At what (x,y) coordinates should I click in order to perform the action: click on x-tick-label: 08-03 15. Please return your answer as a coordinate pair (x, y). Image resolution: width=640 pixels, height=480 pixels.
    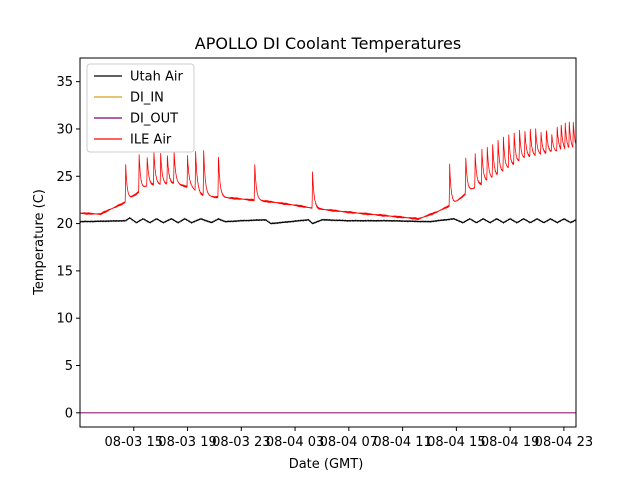
    Looking at the image, I should click on (134, 442).